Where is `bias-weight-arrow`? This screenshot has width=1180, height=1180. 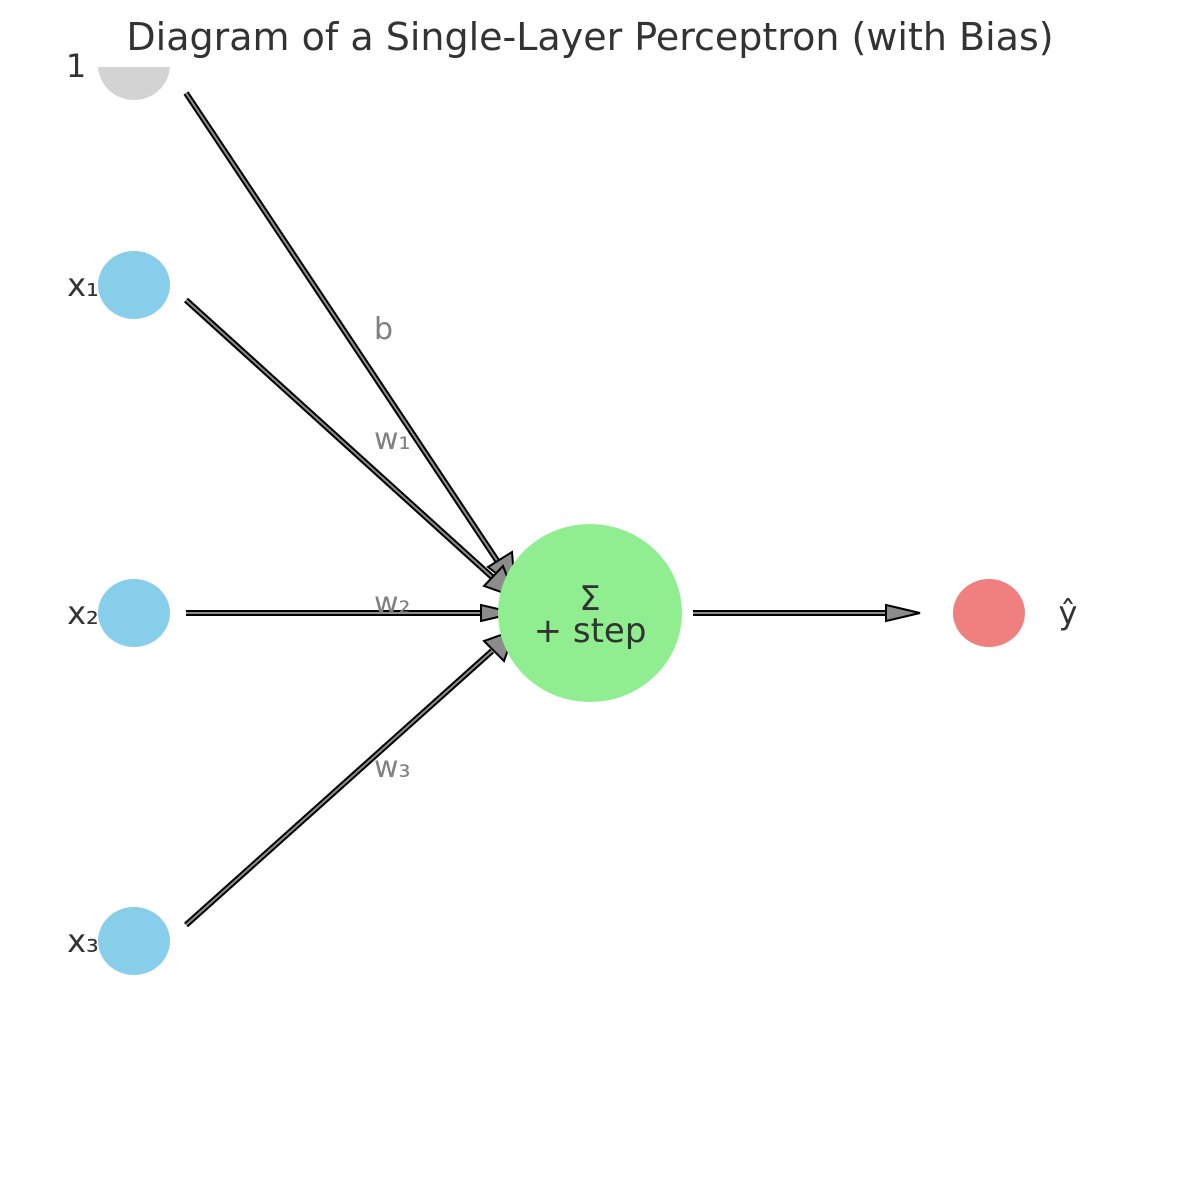 bias-weight-arrow is located at coordinates (350, 341).